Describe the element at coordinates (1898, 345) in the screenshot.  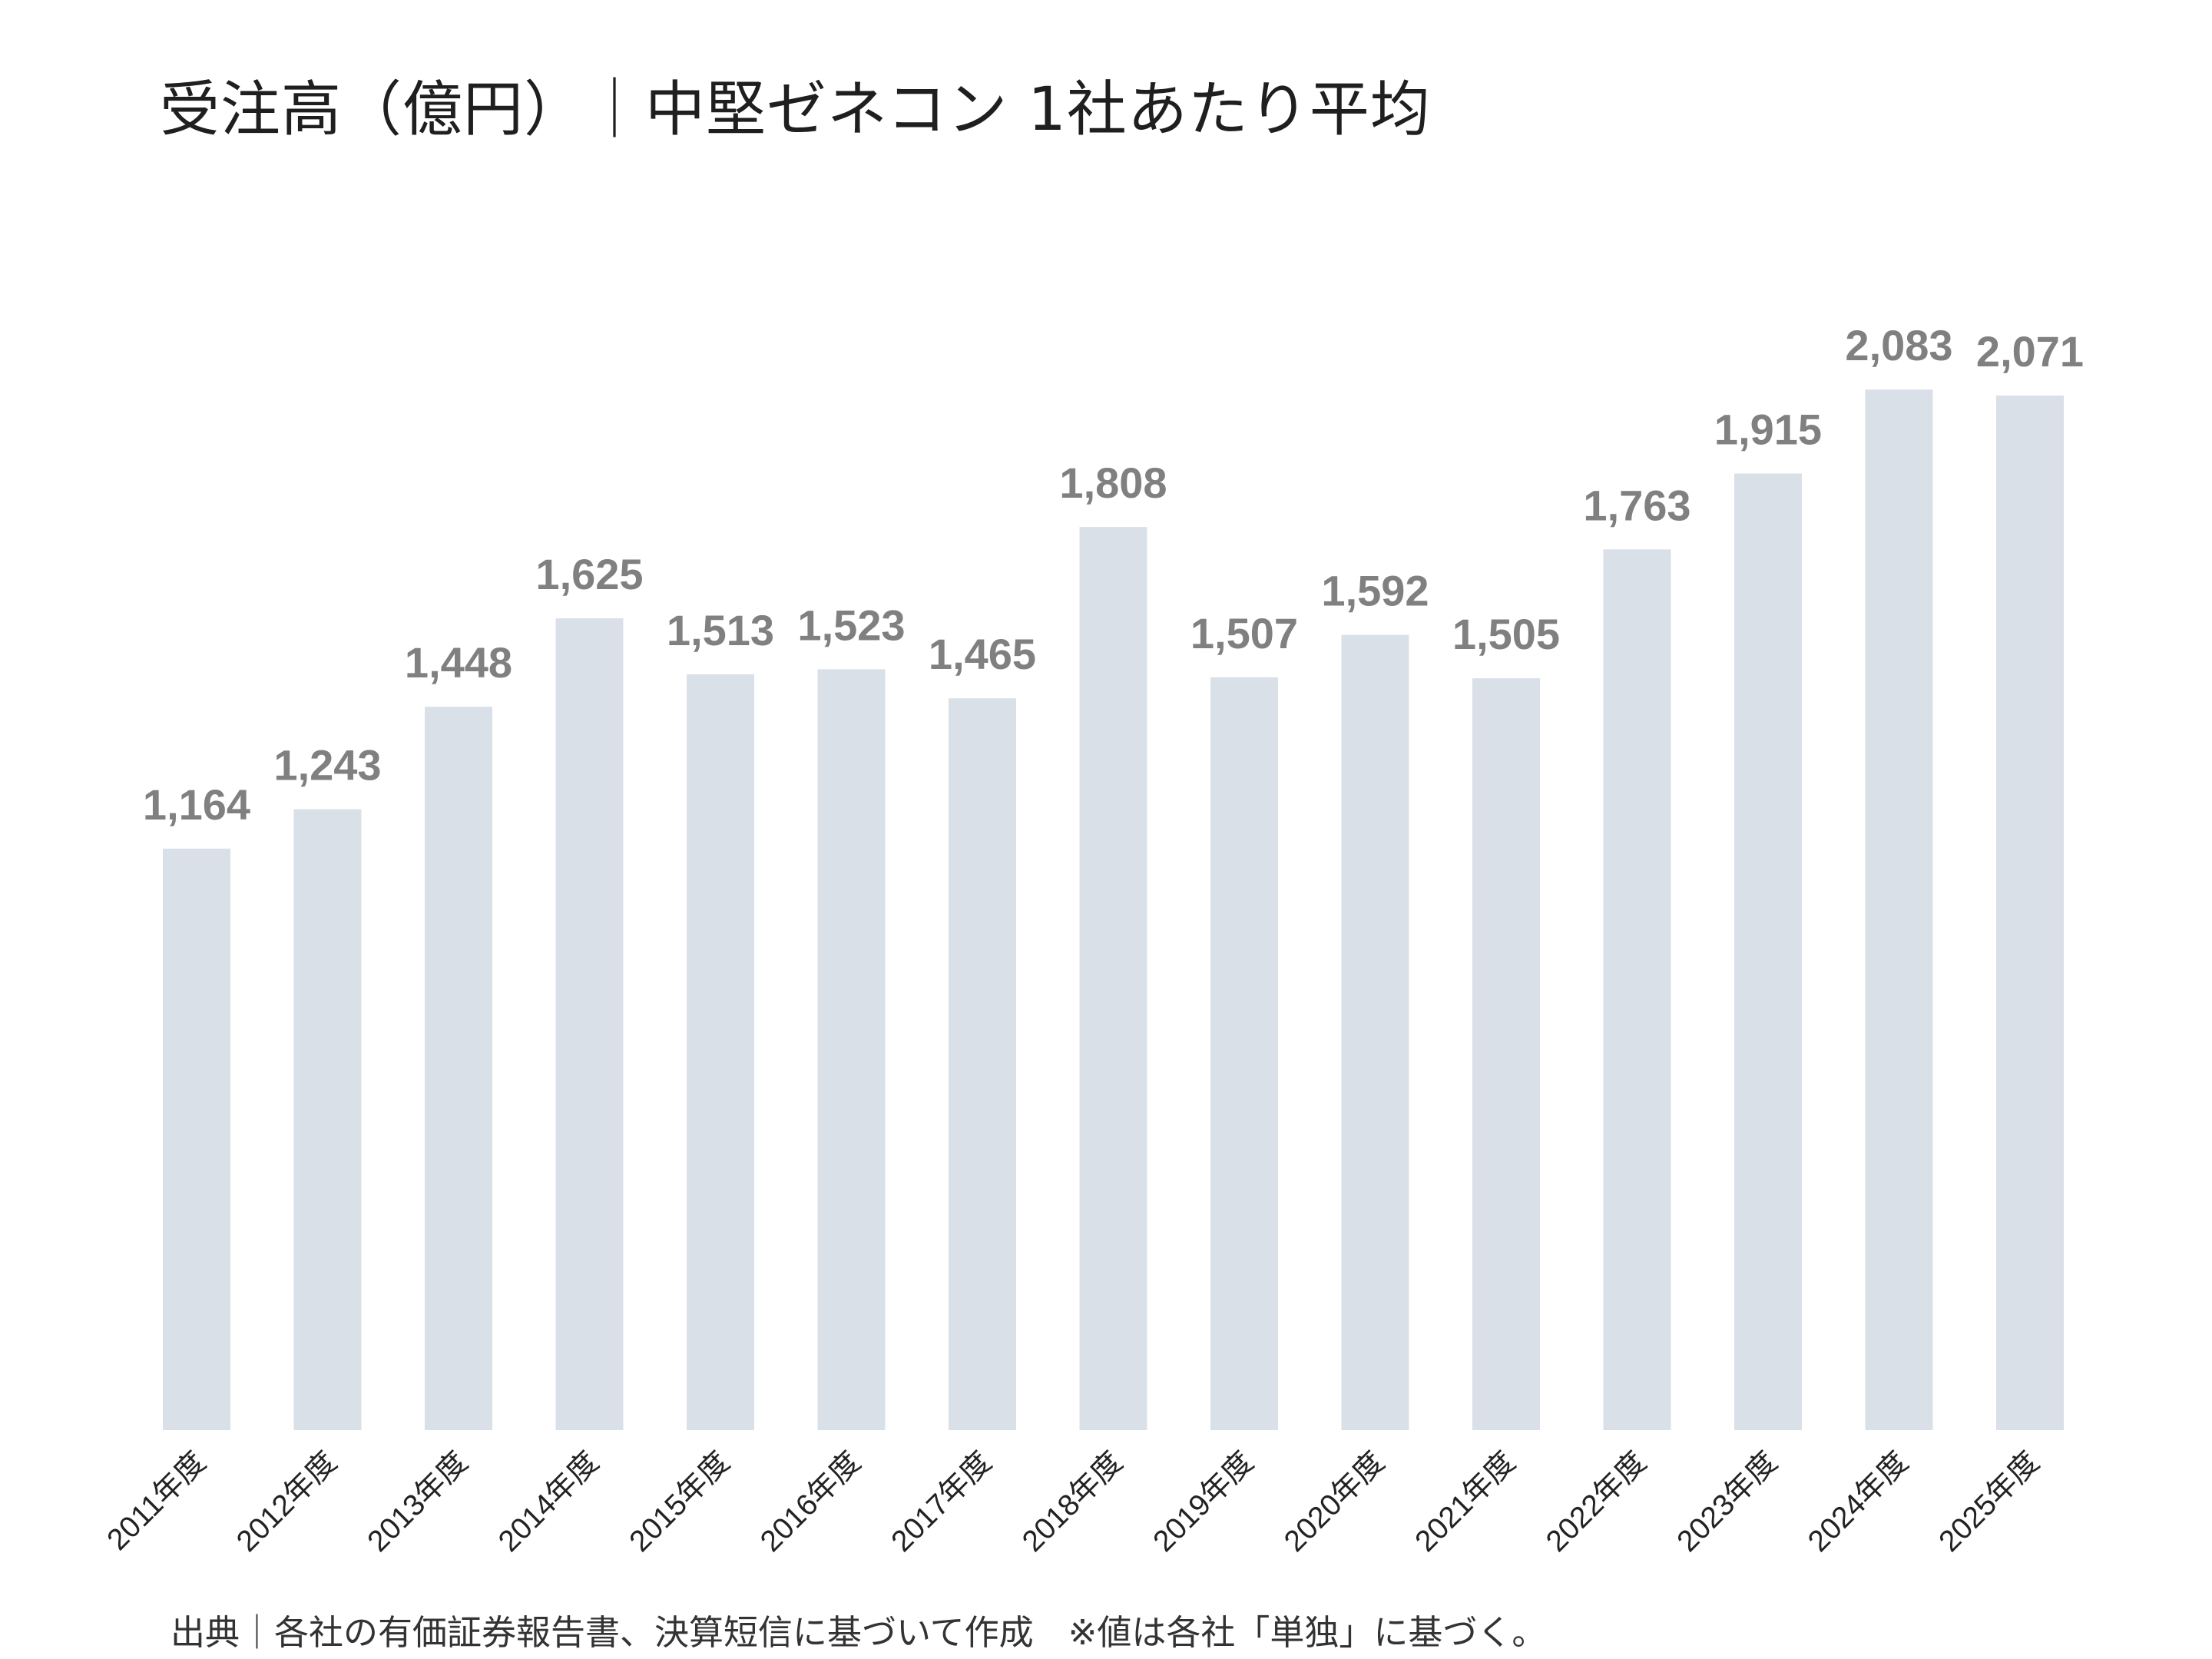
I see `value-label: 2,083` at that location.